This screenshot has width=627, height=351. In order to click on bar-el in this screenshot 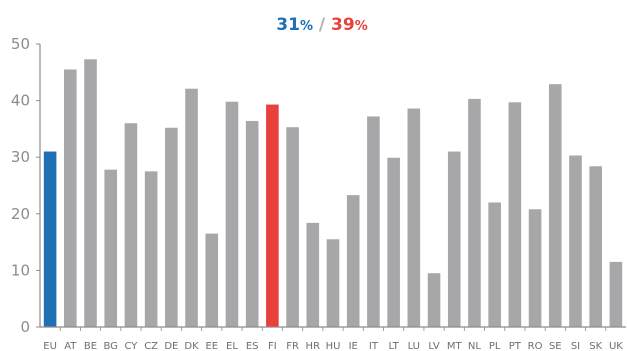, I will do `click(232, 214)`.